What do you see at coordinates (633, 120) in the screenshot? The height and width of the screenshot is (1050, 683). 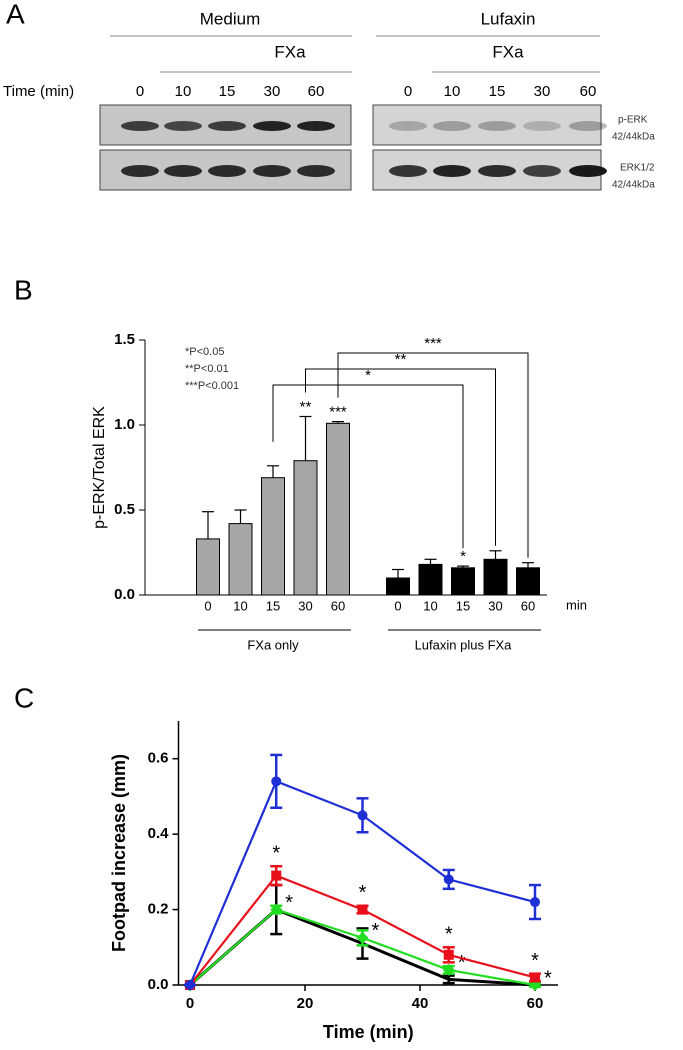 I see `blot-name: p-ERK` at bounding box center [633, 120].